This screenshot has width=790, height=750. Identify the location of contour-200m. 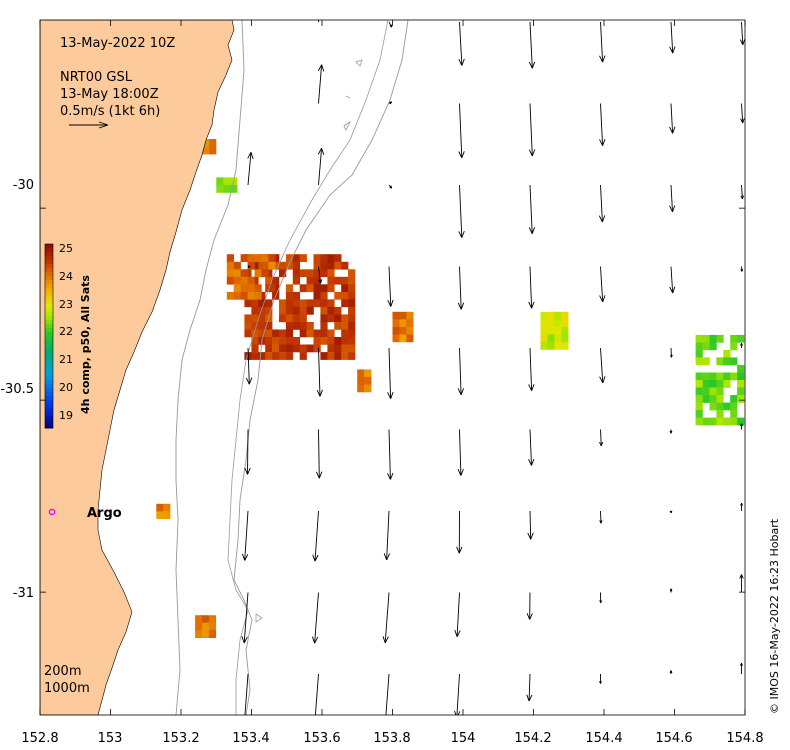
(210, 367).